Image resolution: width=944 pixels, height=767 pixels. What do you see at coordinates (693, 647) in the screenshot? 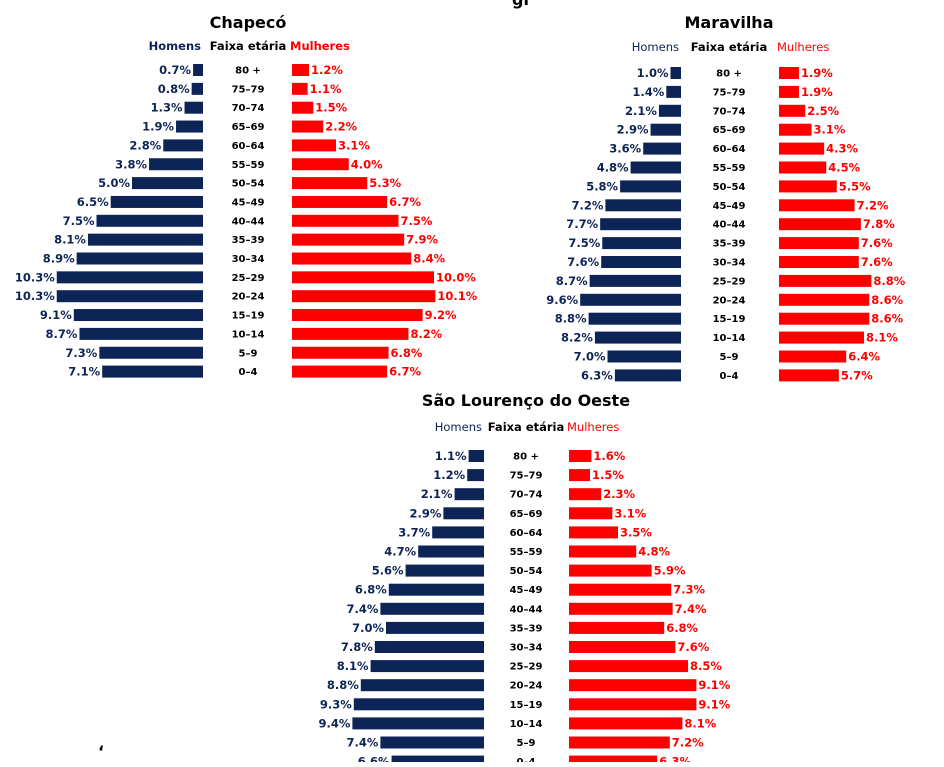
I see `data-label-mulheres: 7.6%` at bounding box center [693, 647].